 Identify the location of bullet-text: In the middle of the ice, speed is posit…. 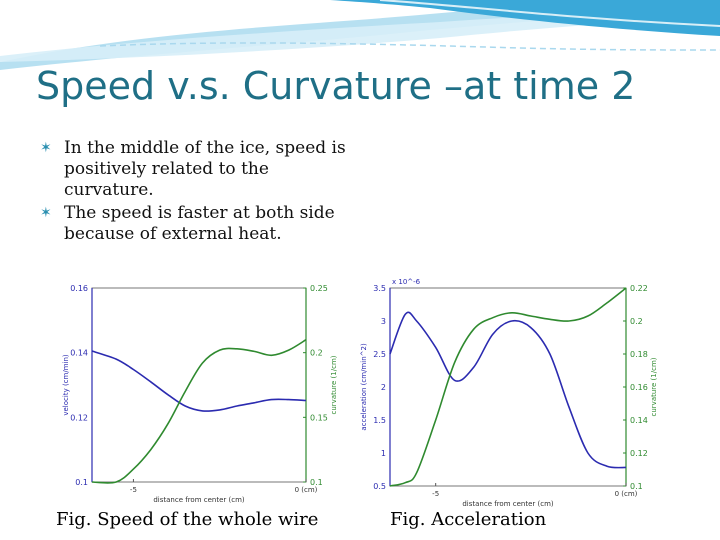
(205, 169).